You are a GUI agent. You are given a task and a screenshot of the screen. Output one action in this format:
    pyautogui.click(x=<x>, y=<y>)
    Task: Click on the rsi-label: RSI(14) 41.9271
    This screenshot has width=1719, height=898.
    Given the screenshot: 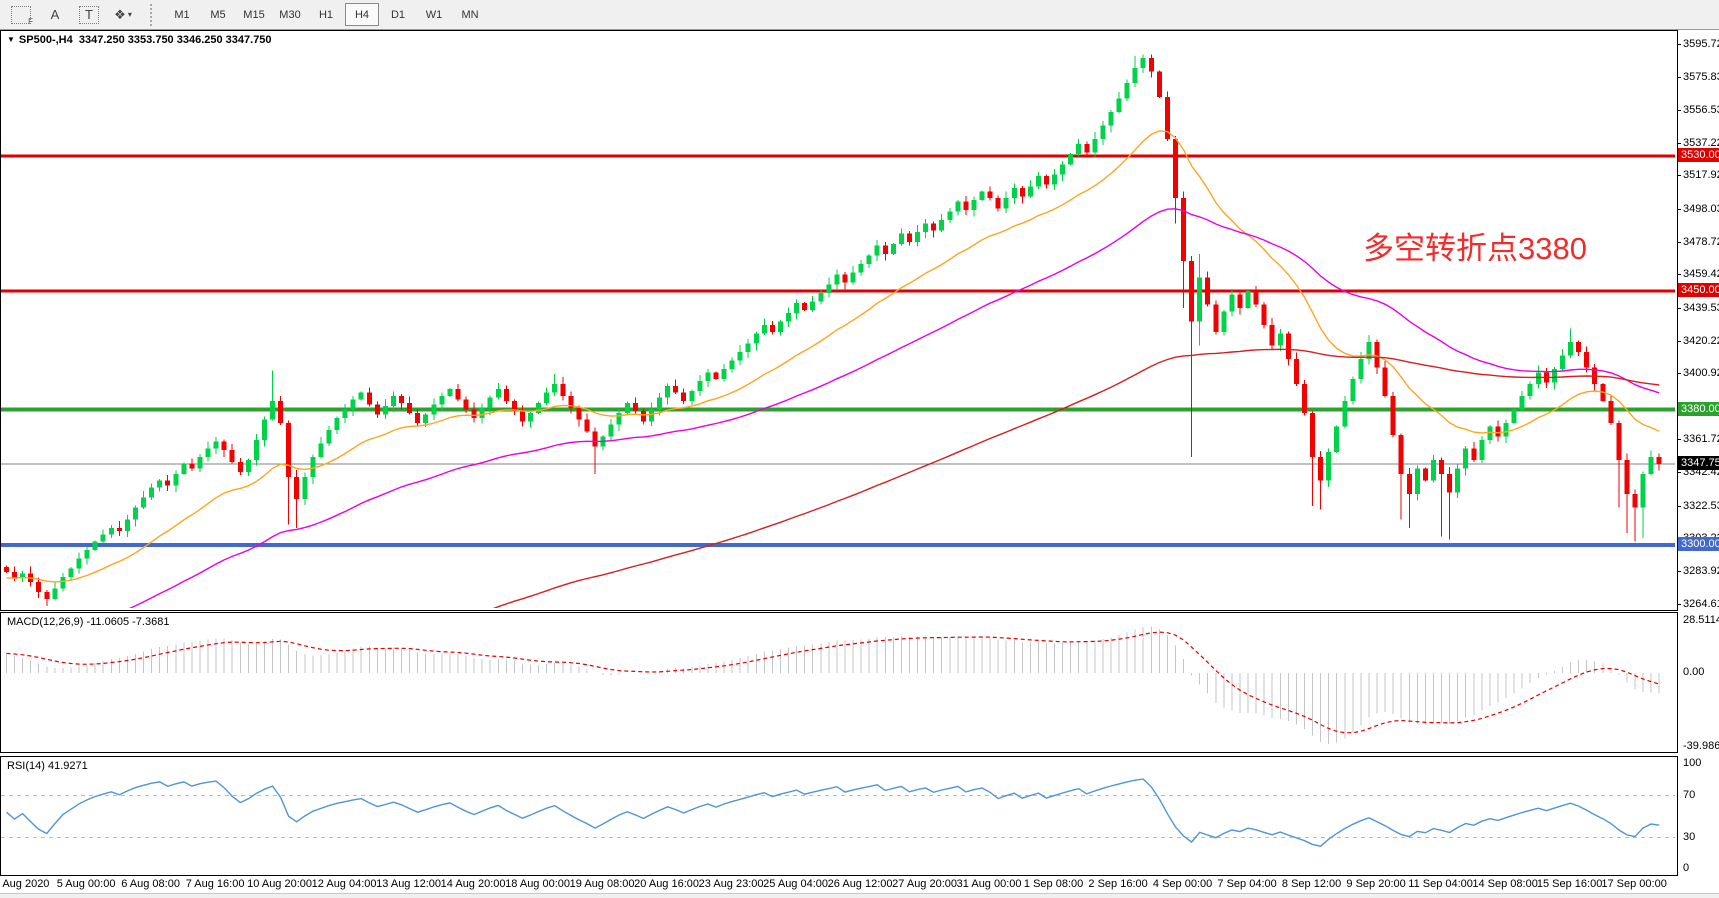 What is the action you would take?
    pyautogui.click(x=47, y=766)
    